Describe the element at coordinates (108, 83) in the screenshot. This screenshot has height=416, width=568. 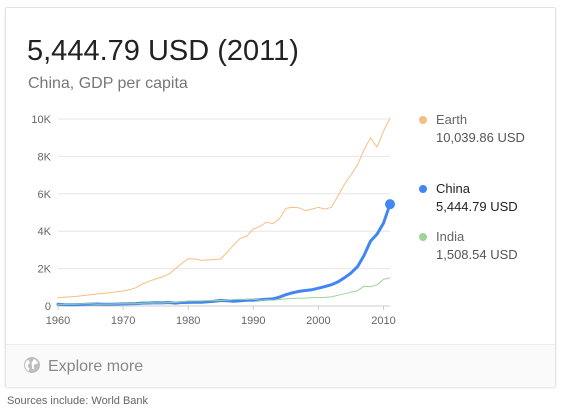
I see `chart-subtitle: China, GDP per capita` at that location.